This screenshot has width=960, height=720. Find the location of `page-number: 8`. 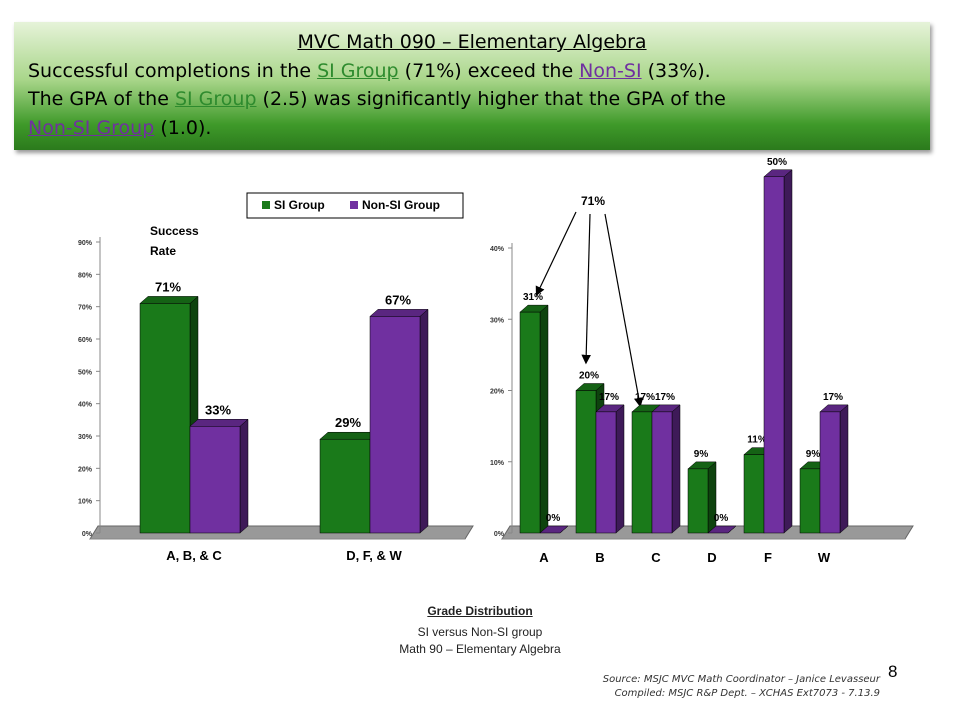

page-number: 8 is located at coordinates (893, 671).